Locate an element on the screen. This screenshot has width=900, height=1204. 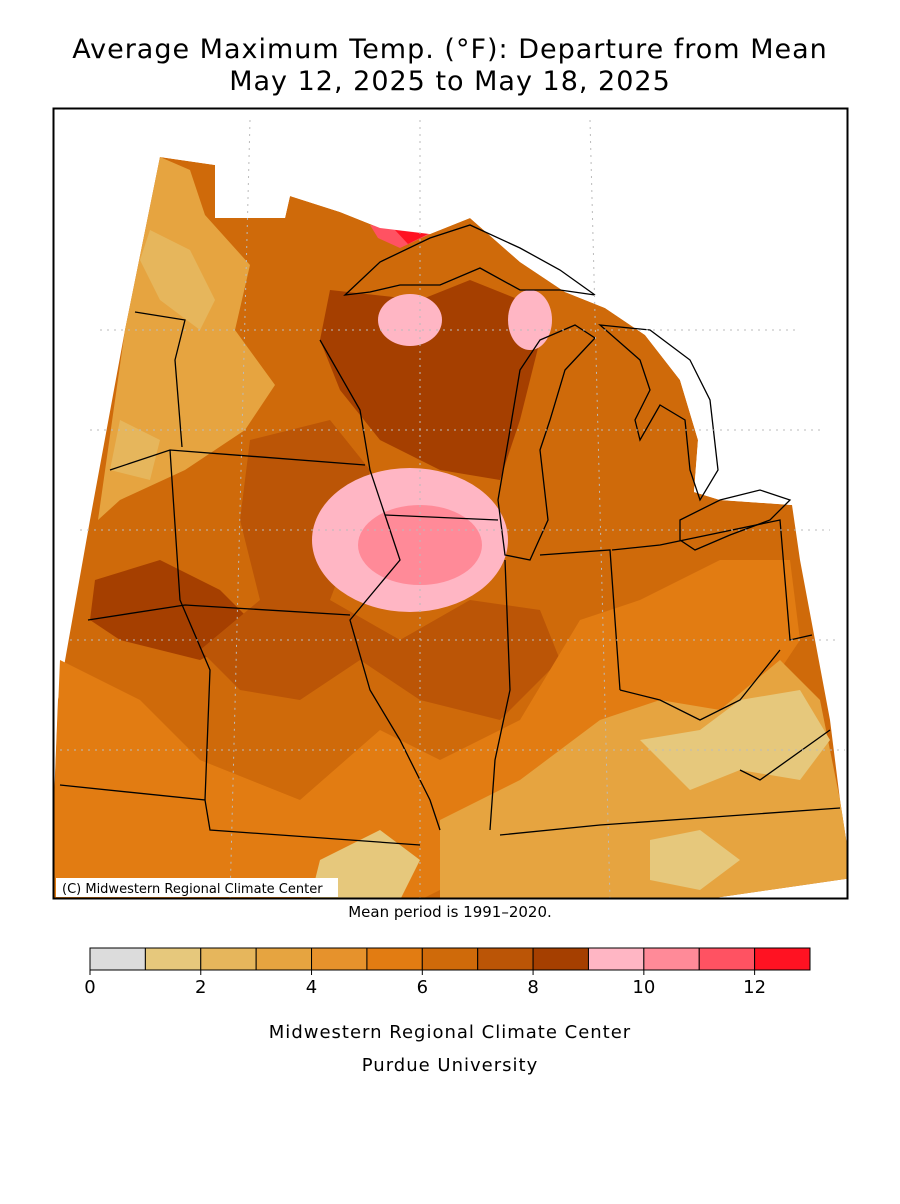
legend-tick-label: 12 is located at coordinates (754, 987).